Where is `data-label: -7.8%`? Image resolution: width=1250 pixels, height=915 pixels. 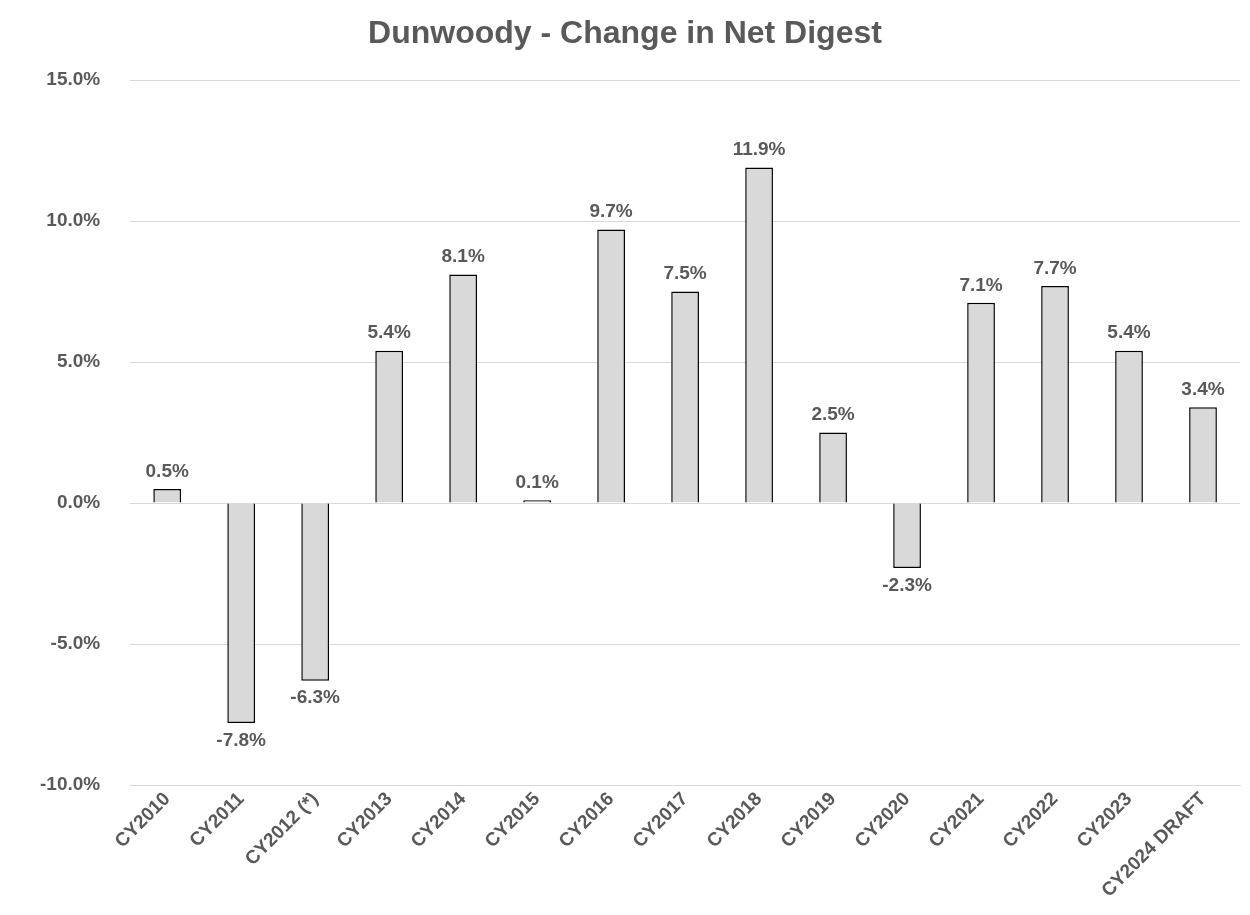
data-label: -7.8% is located at coordinates (241, 739).